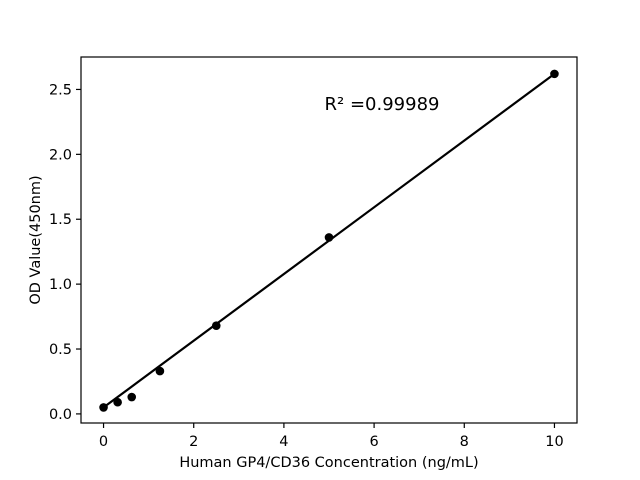 Image resolution: width=640 pixels, height=480 pixels. Describe the element at coordinates (36, 239) in the screenshot. I see `y-axis-label: OD Value(450nm)` at that location.